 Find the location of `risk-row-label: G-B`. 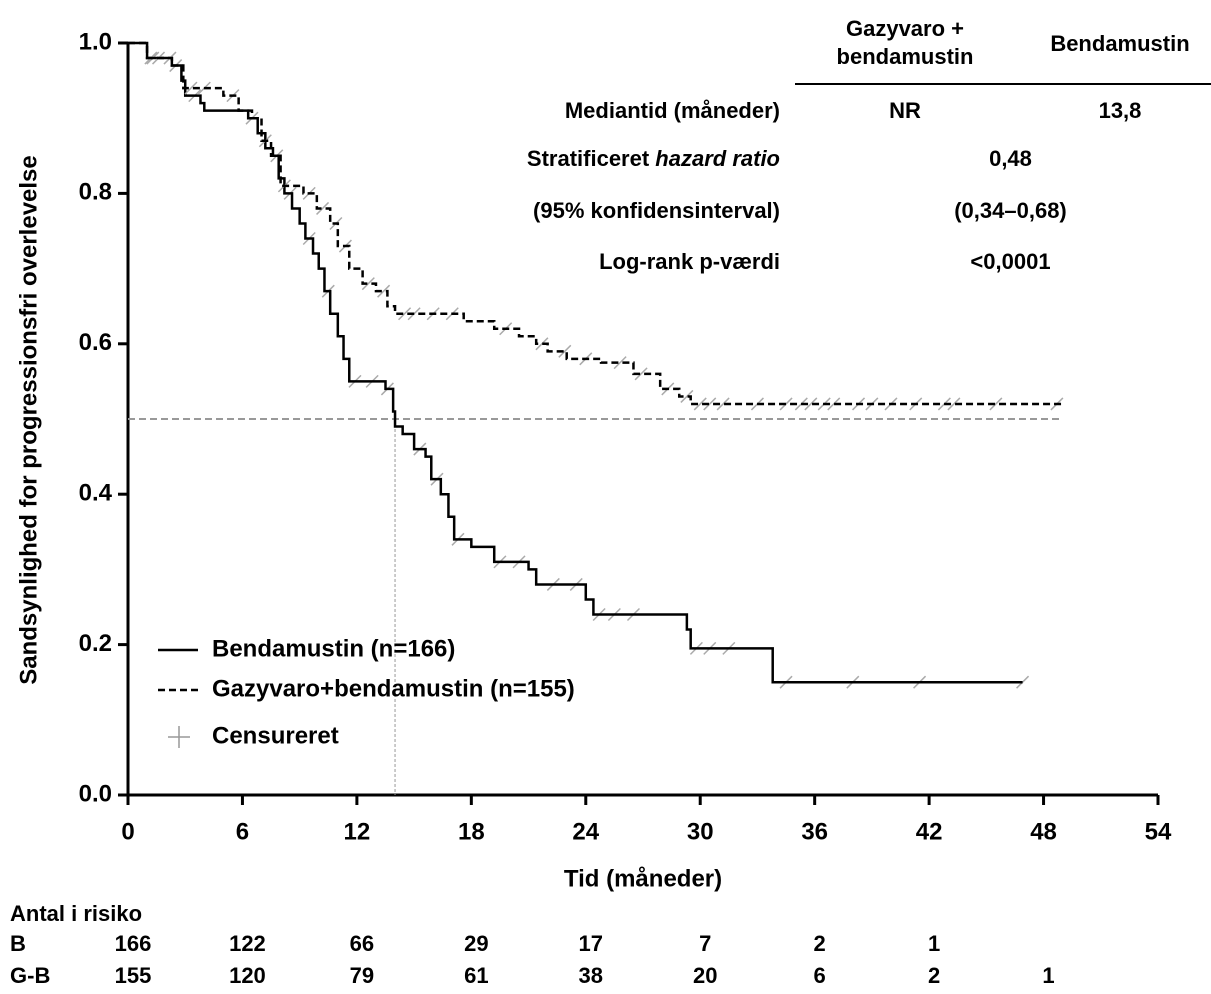

risk-row-label: G-B is located at coordinates (30, 975).